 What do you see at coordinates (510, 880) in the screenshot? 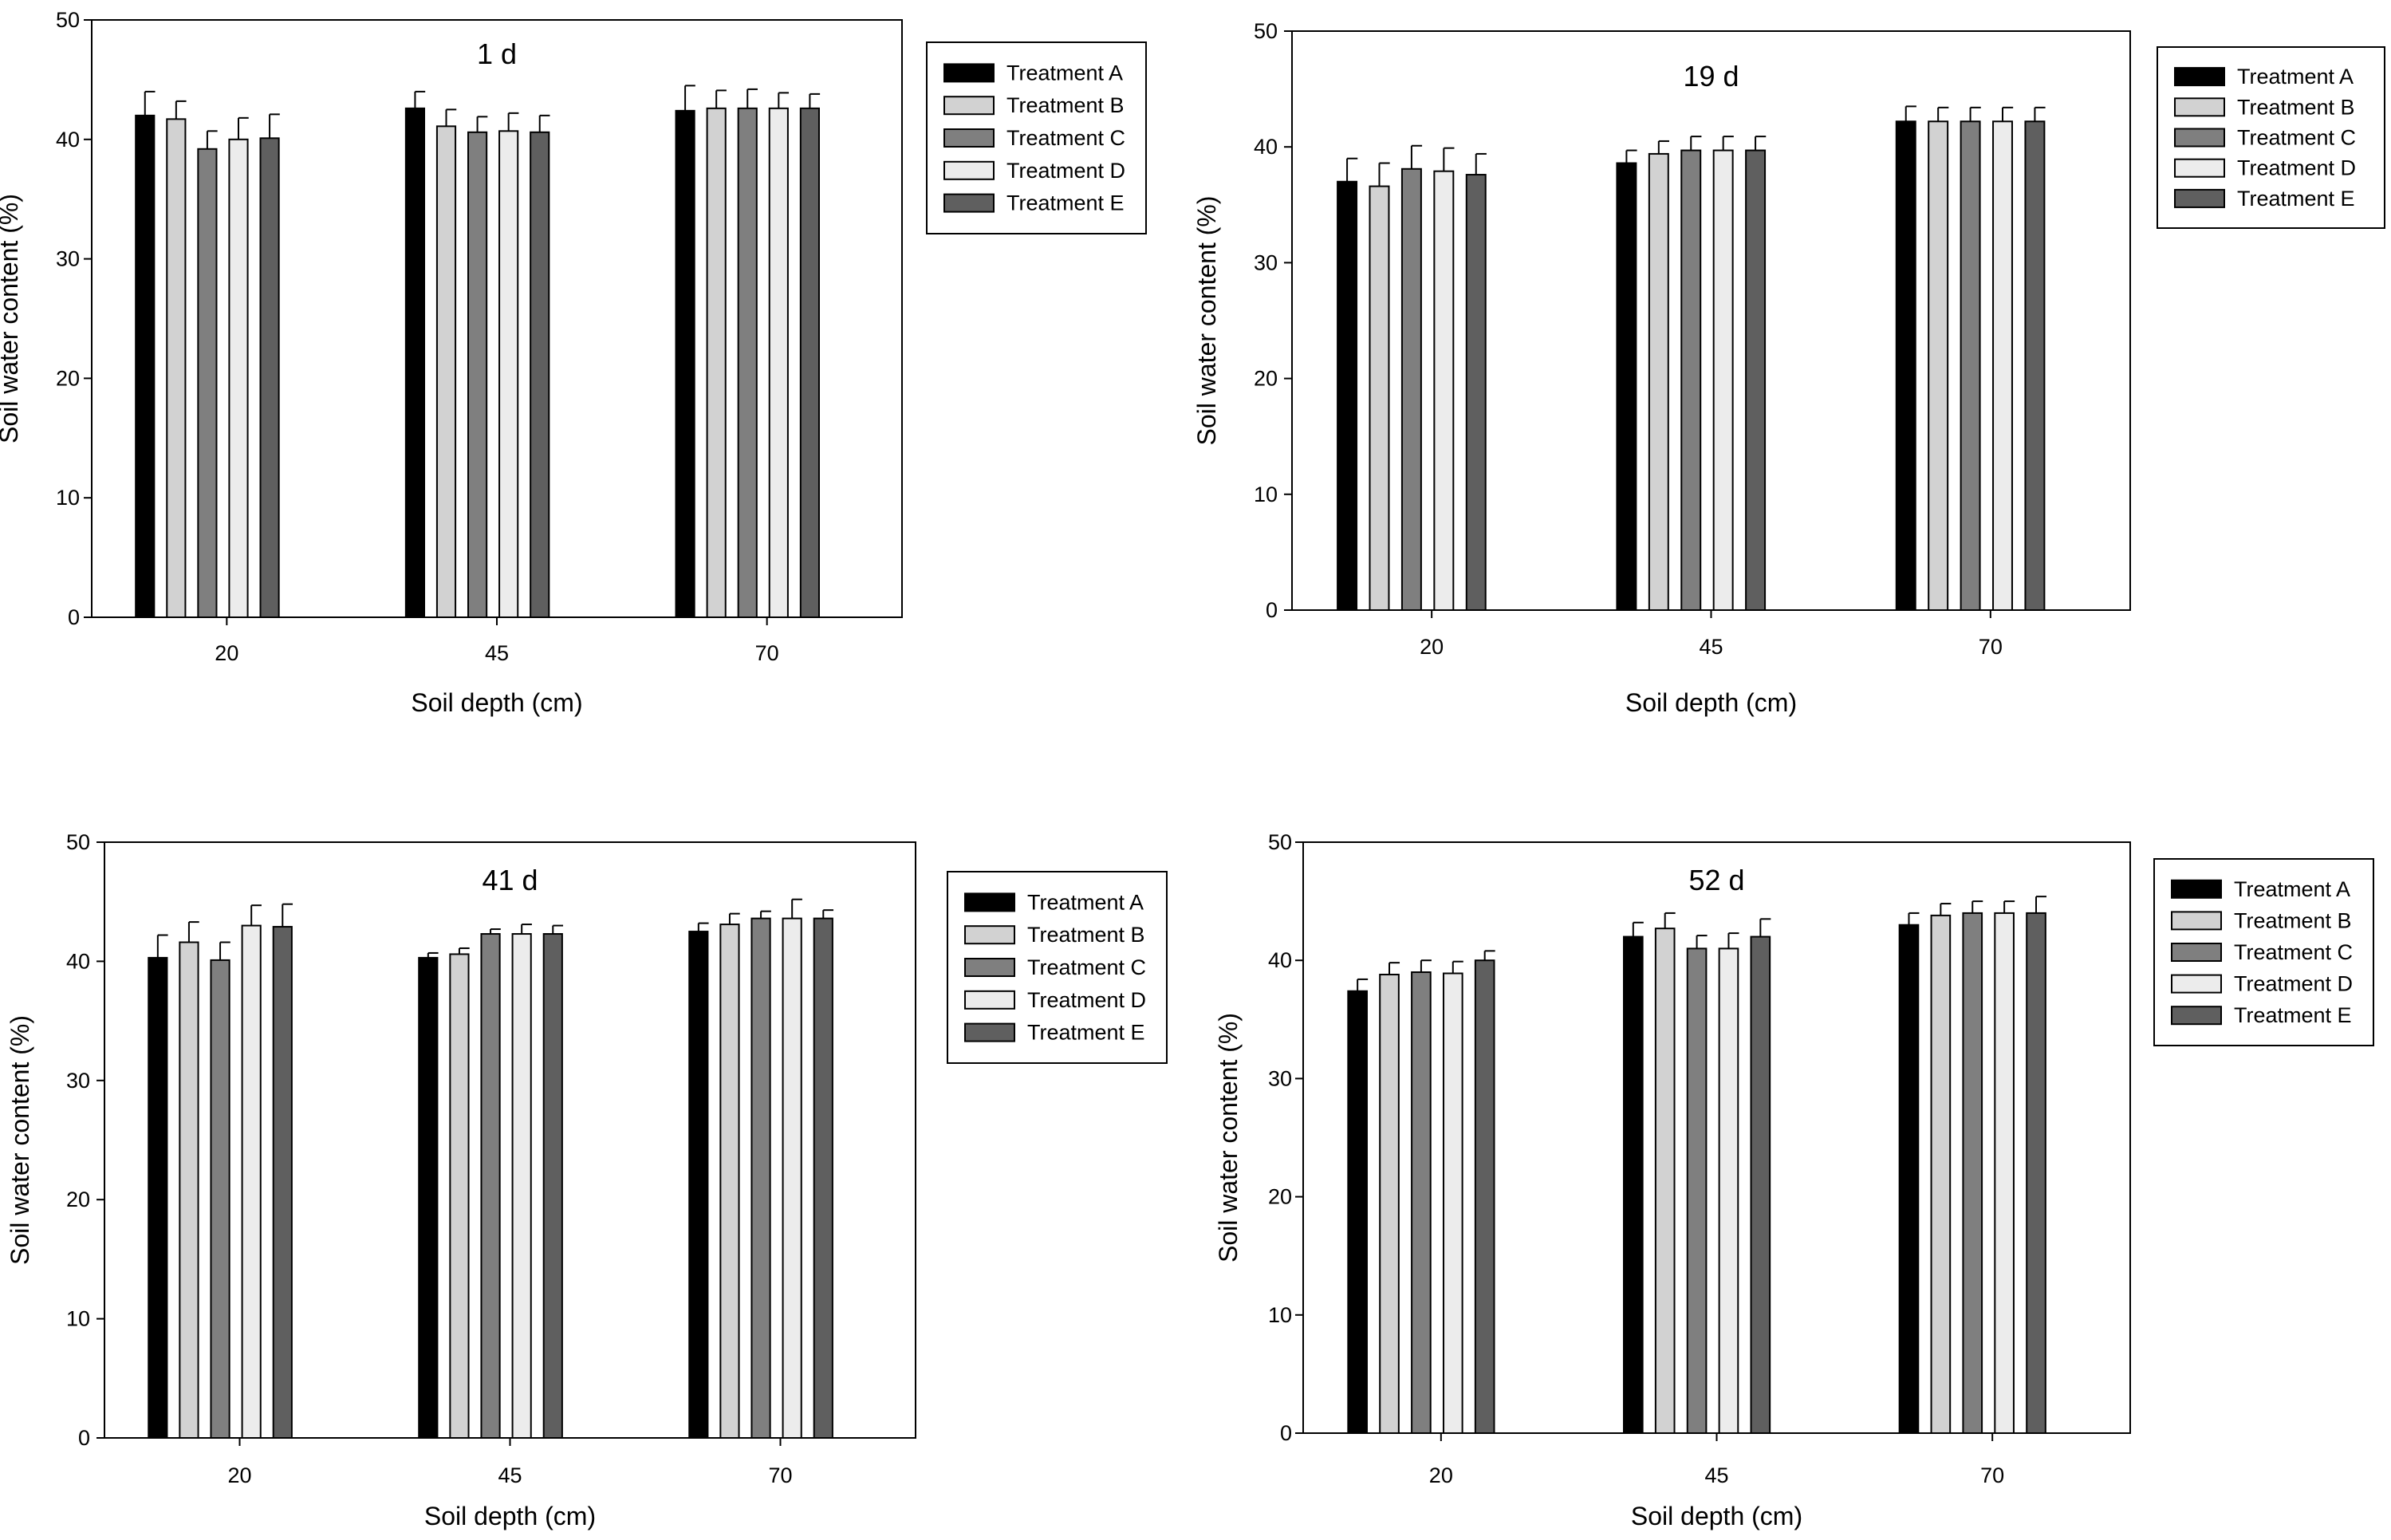
I see `chart-title: 41 d` at bounding box center [510, 880].